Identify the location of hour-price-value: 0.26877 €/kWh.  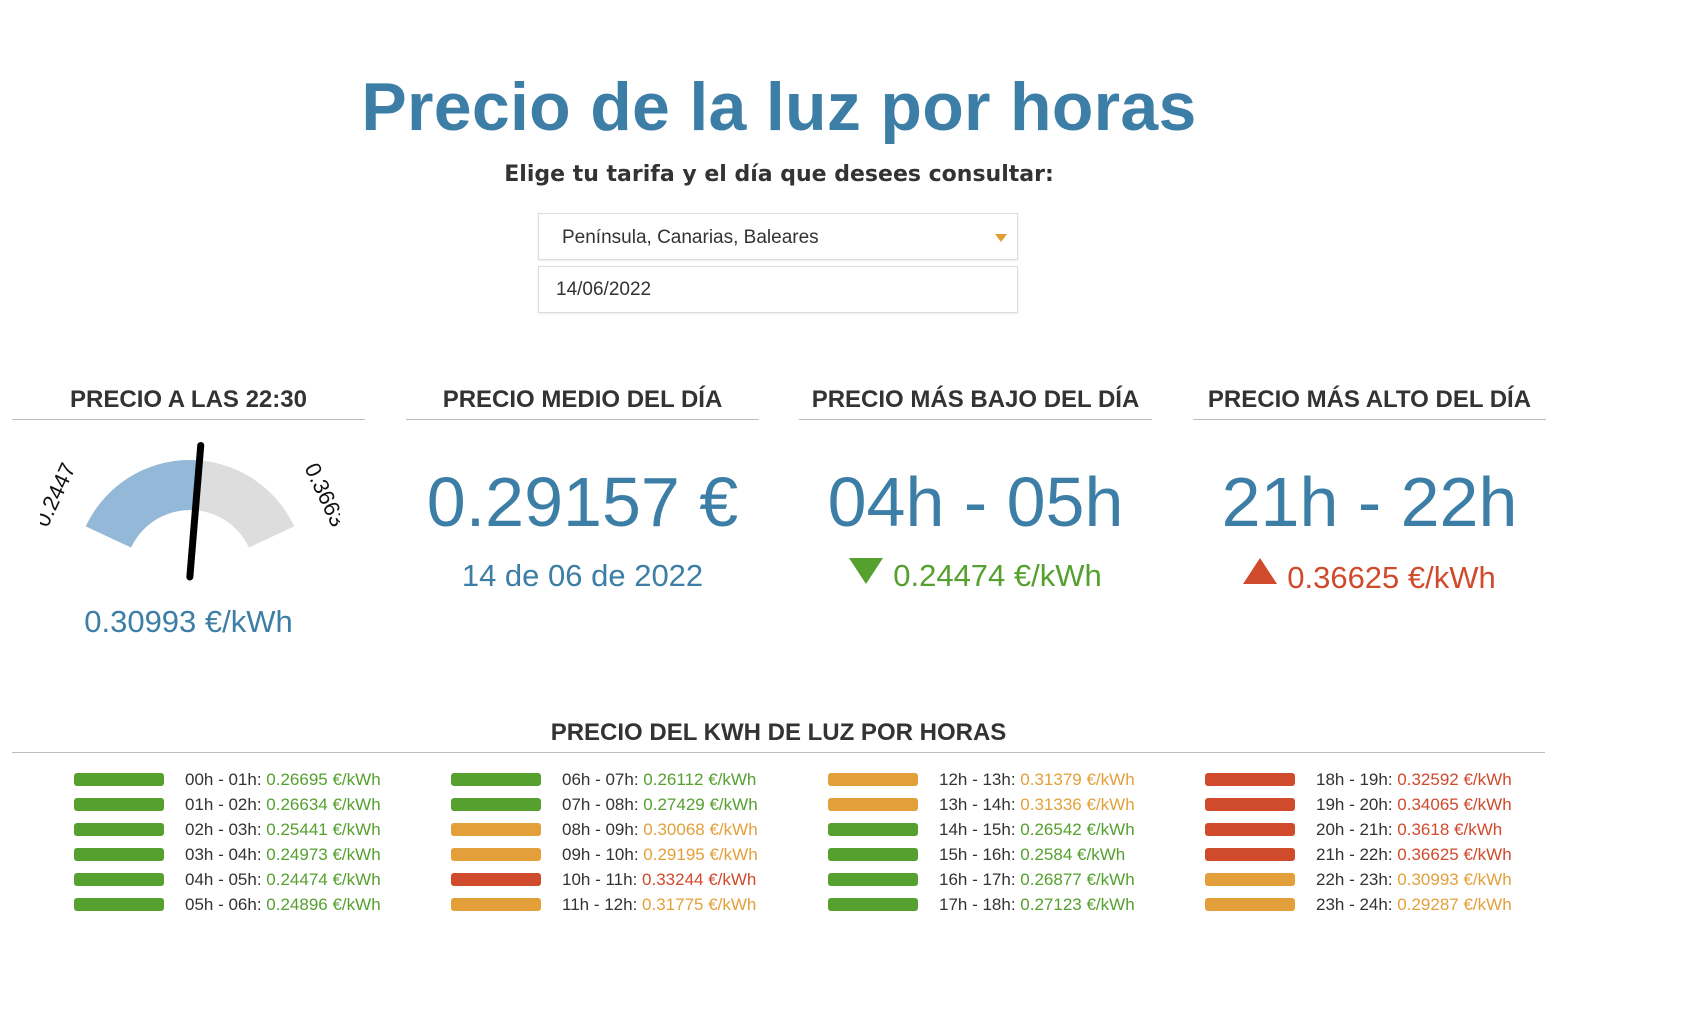
(1077, 879).